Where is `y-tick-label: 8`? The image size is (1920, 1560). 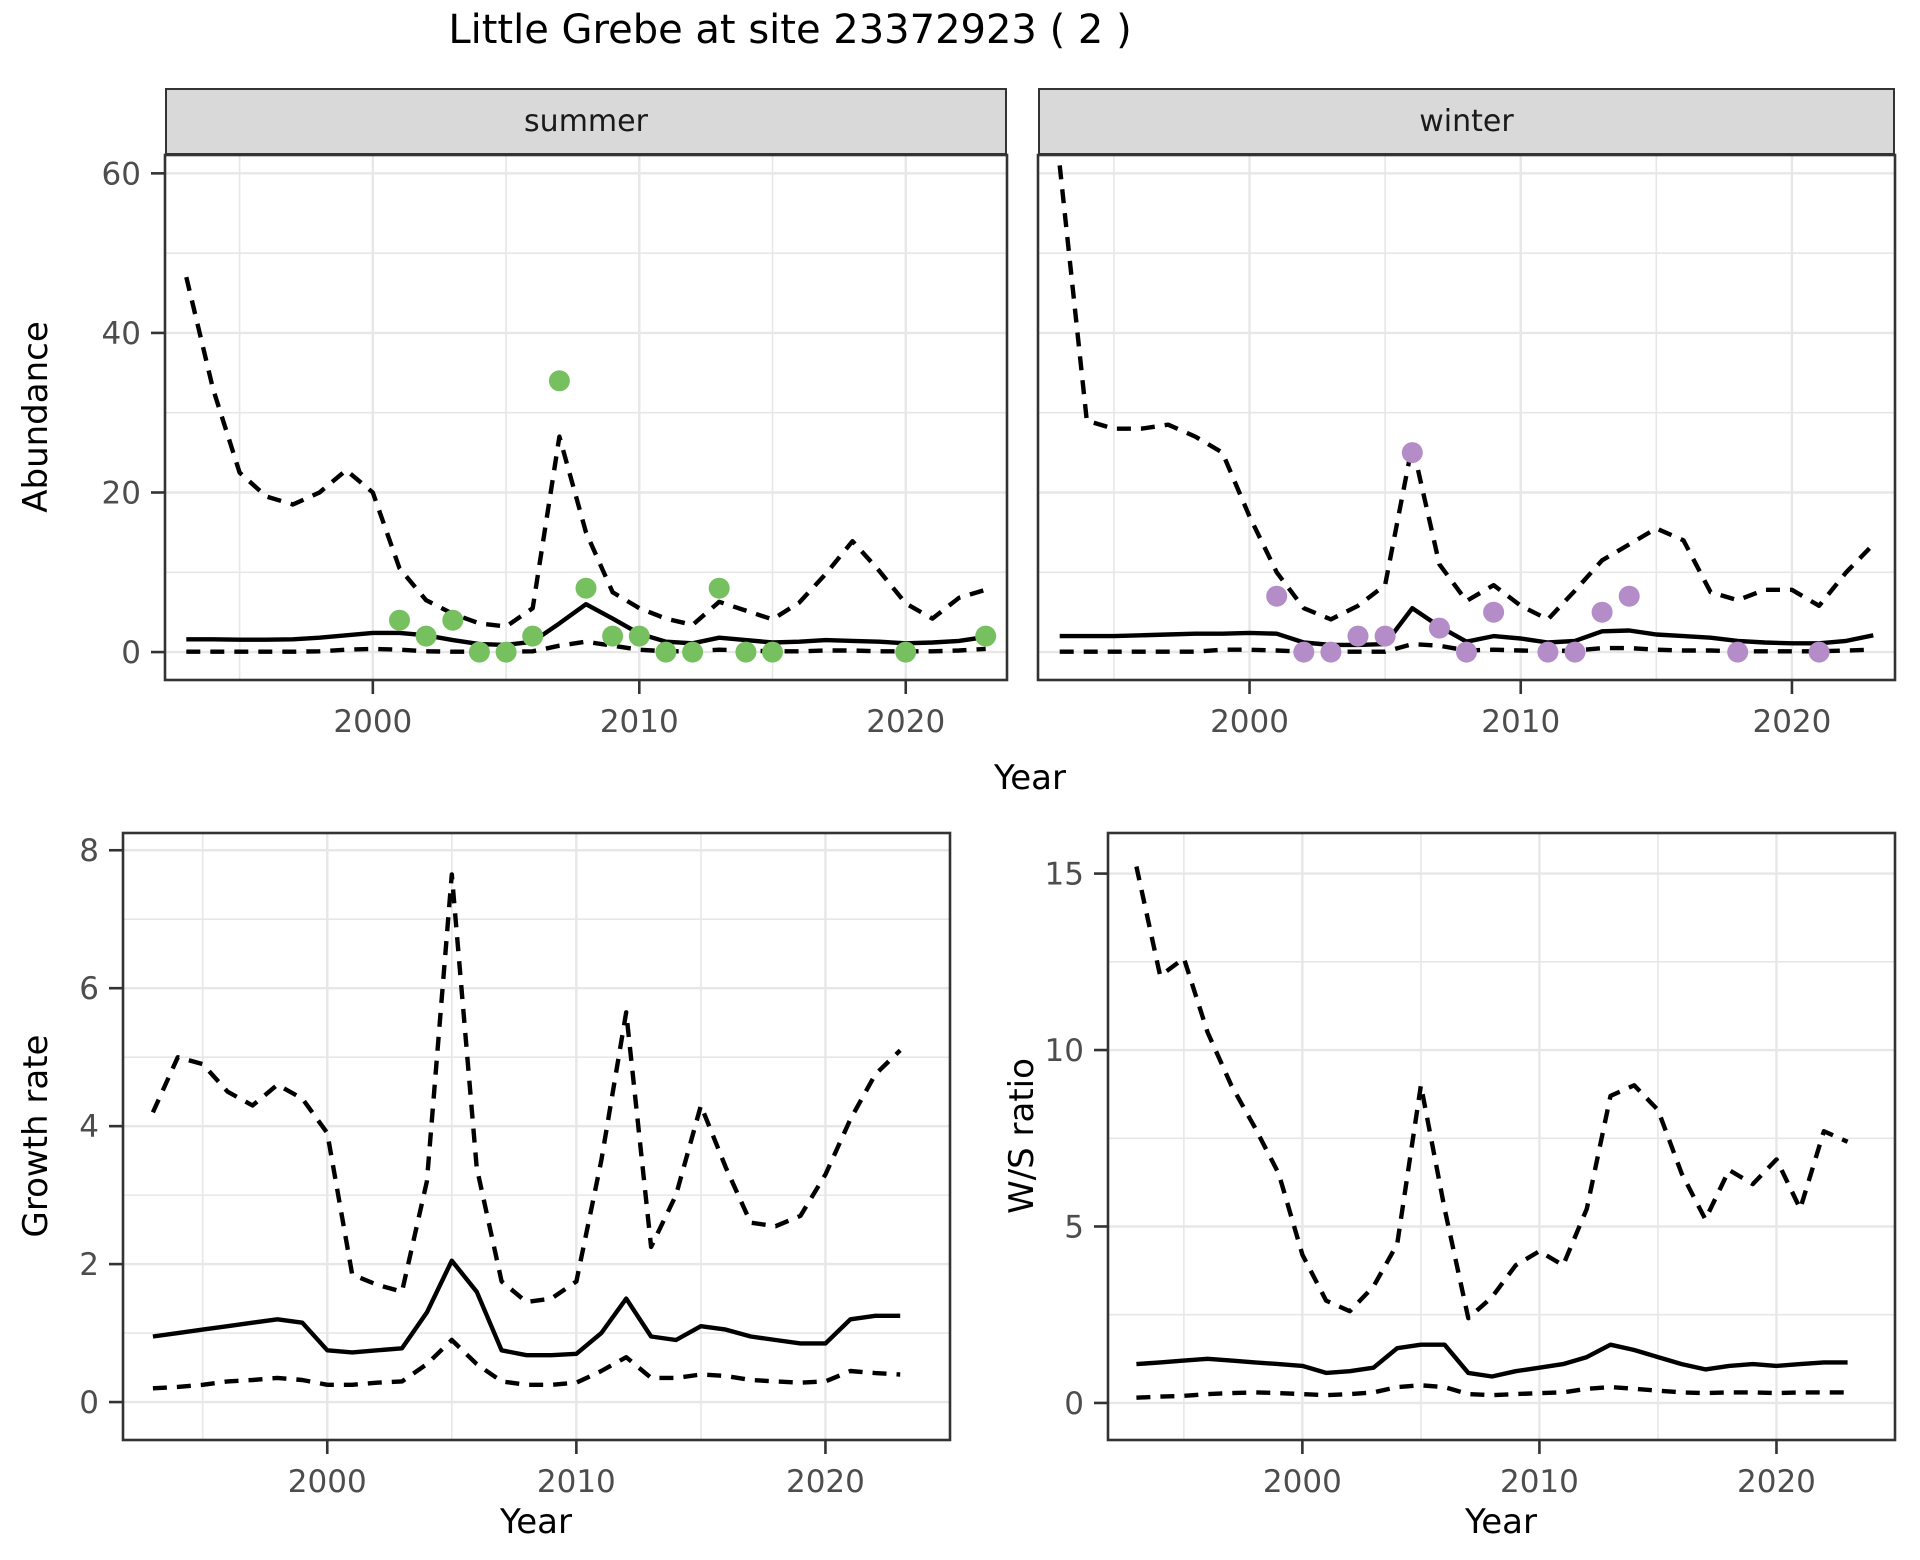
y-tick-label: 8 is located at coordinates (89, 851).